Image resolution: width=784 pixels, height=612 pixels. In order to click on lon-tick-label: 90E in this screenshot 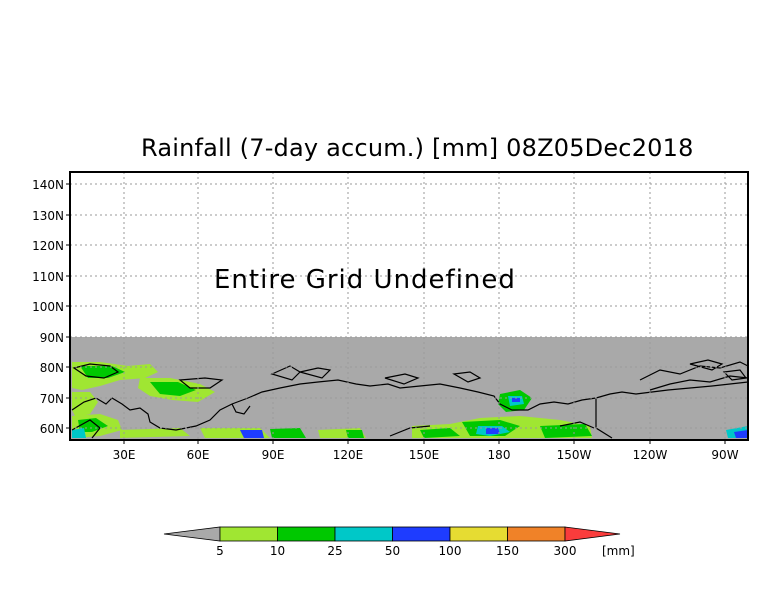, I will do `click(273, 455)`.